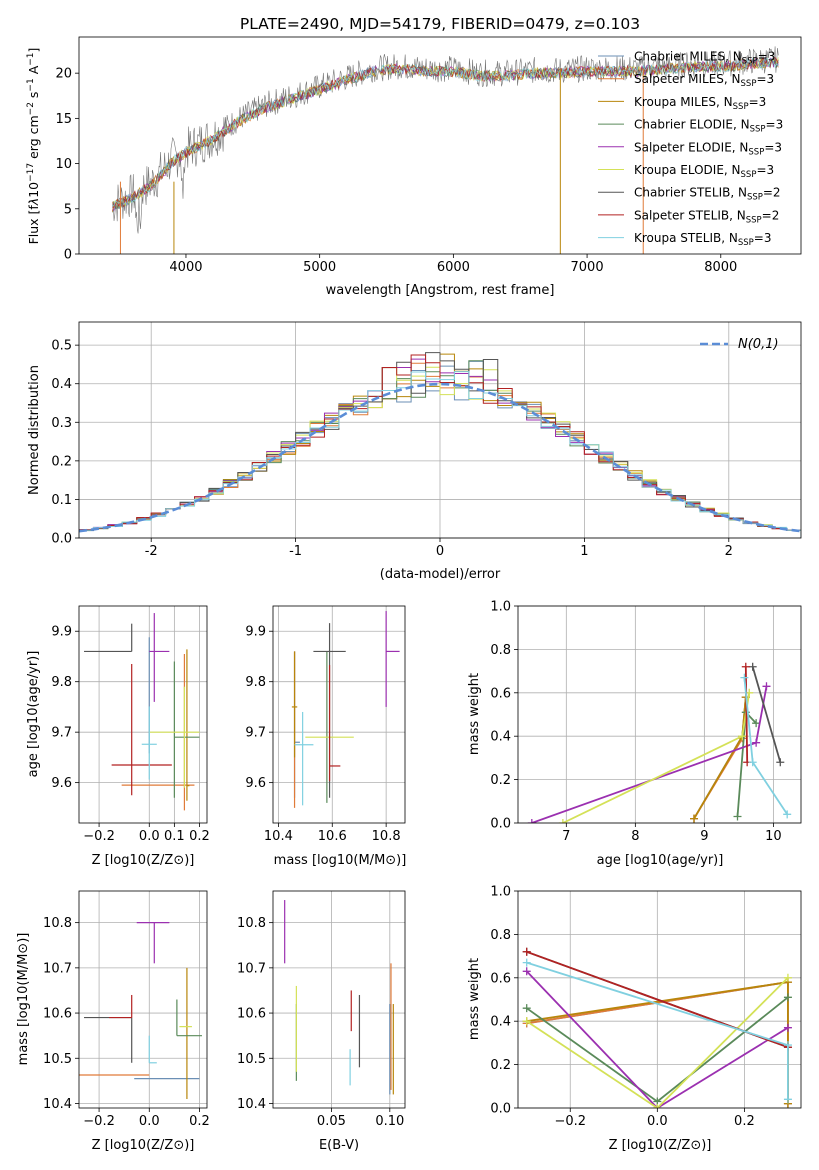 This screenshot has width=819, height=1170. I want to click on observed-spectrum, so click(445, 140).